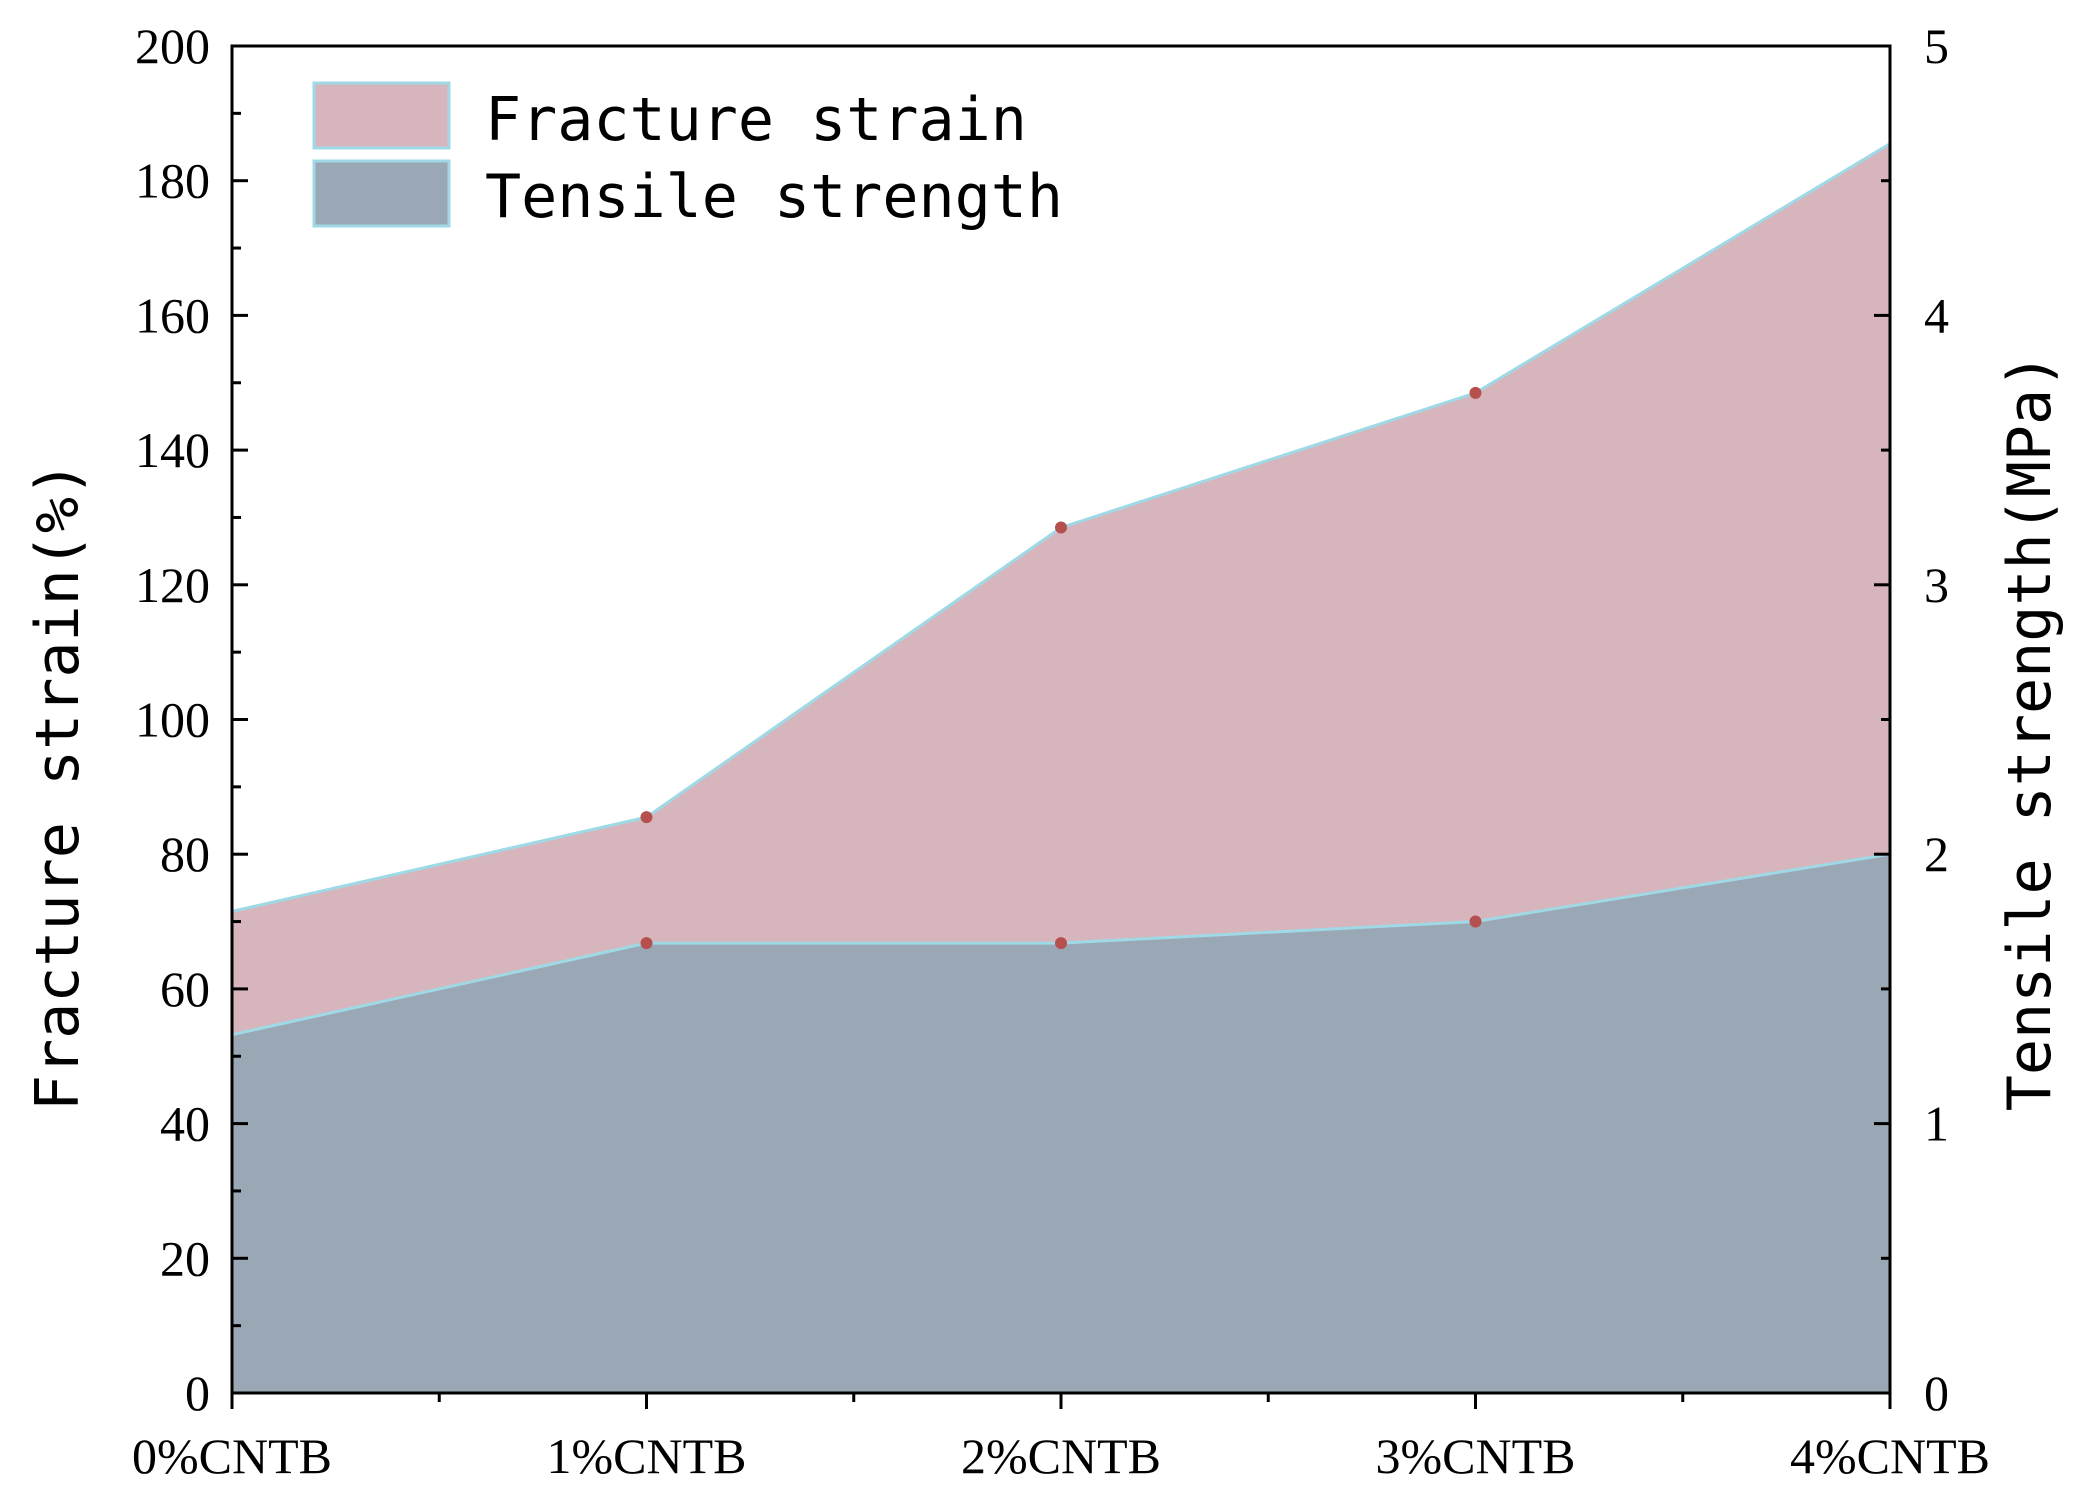  I want to click on y-tick-labels: 0 20 40 60 80 100 120 140 160 180 200, so click(172, 719).